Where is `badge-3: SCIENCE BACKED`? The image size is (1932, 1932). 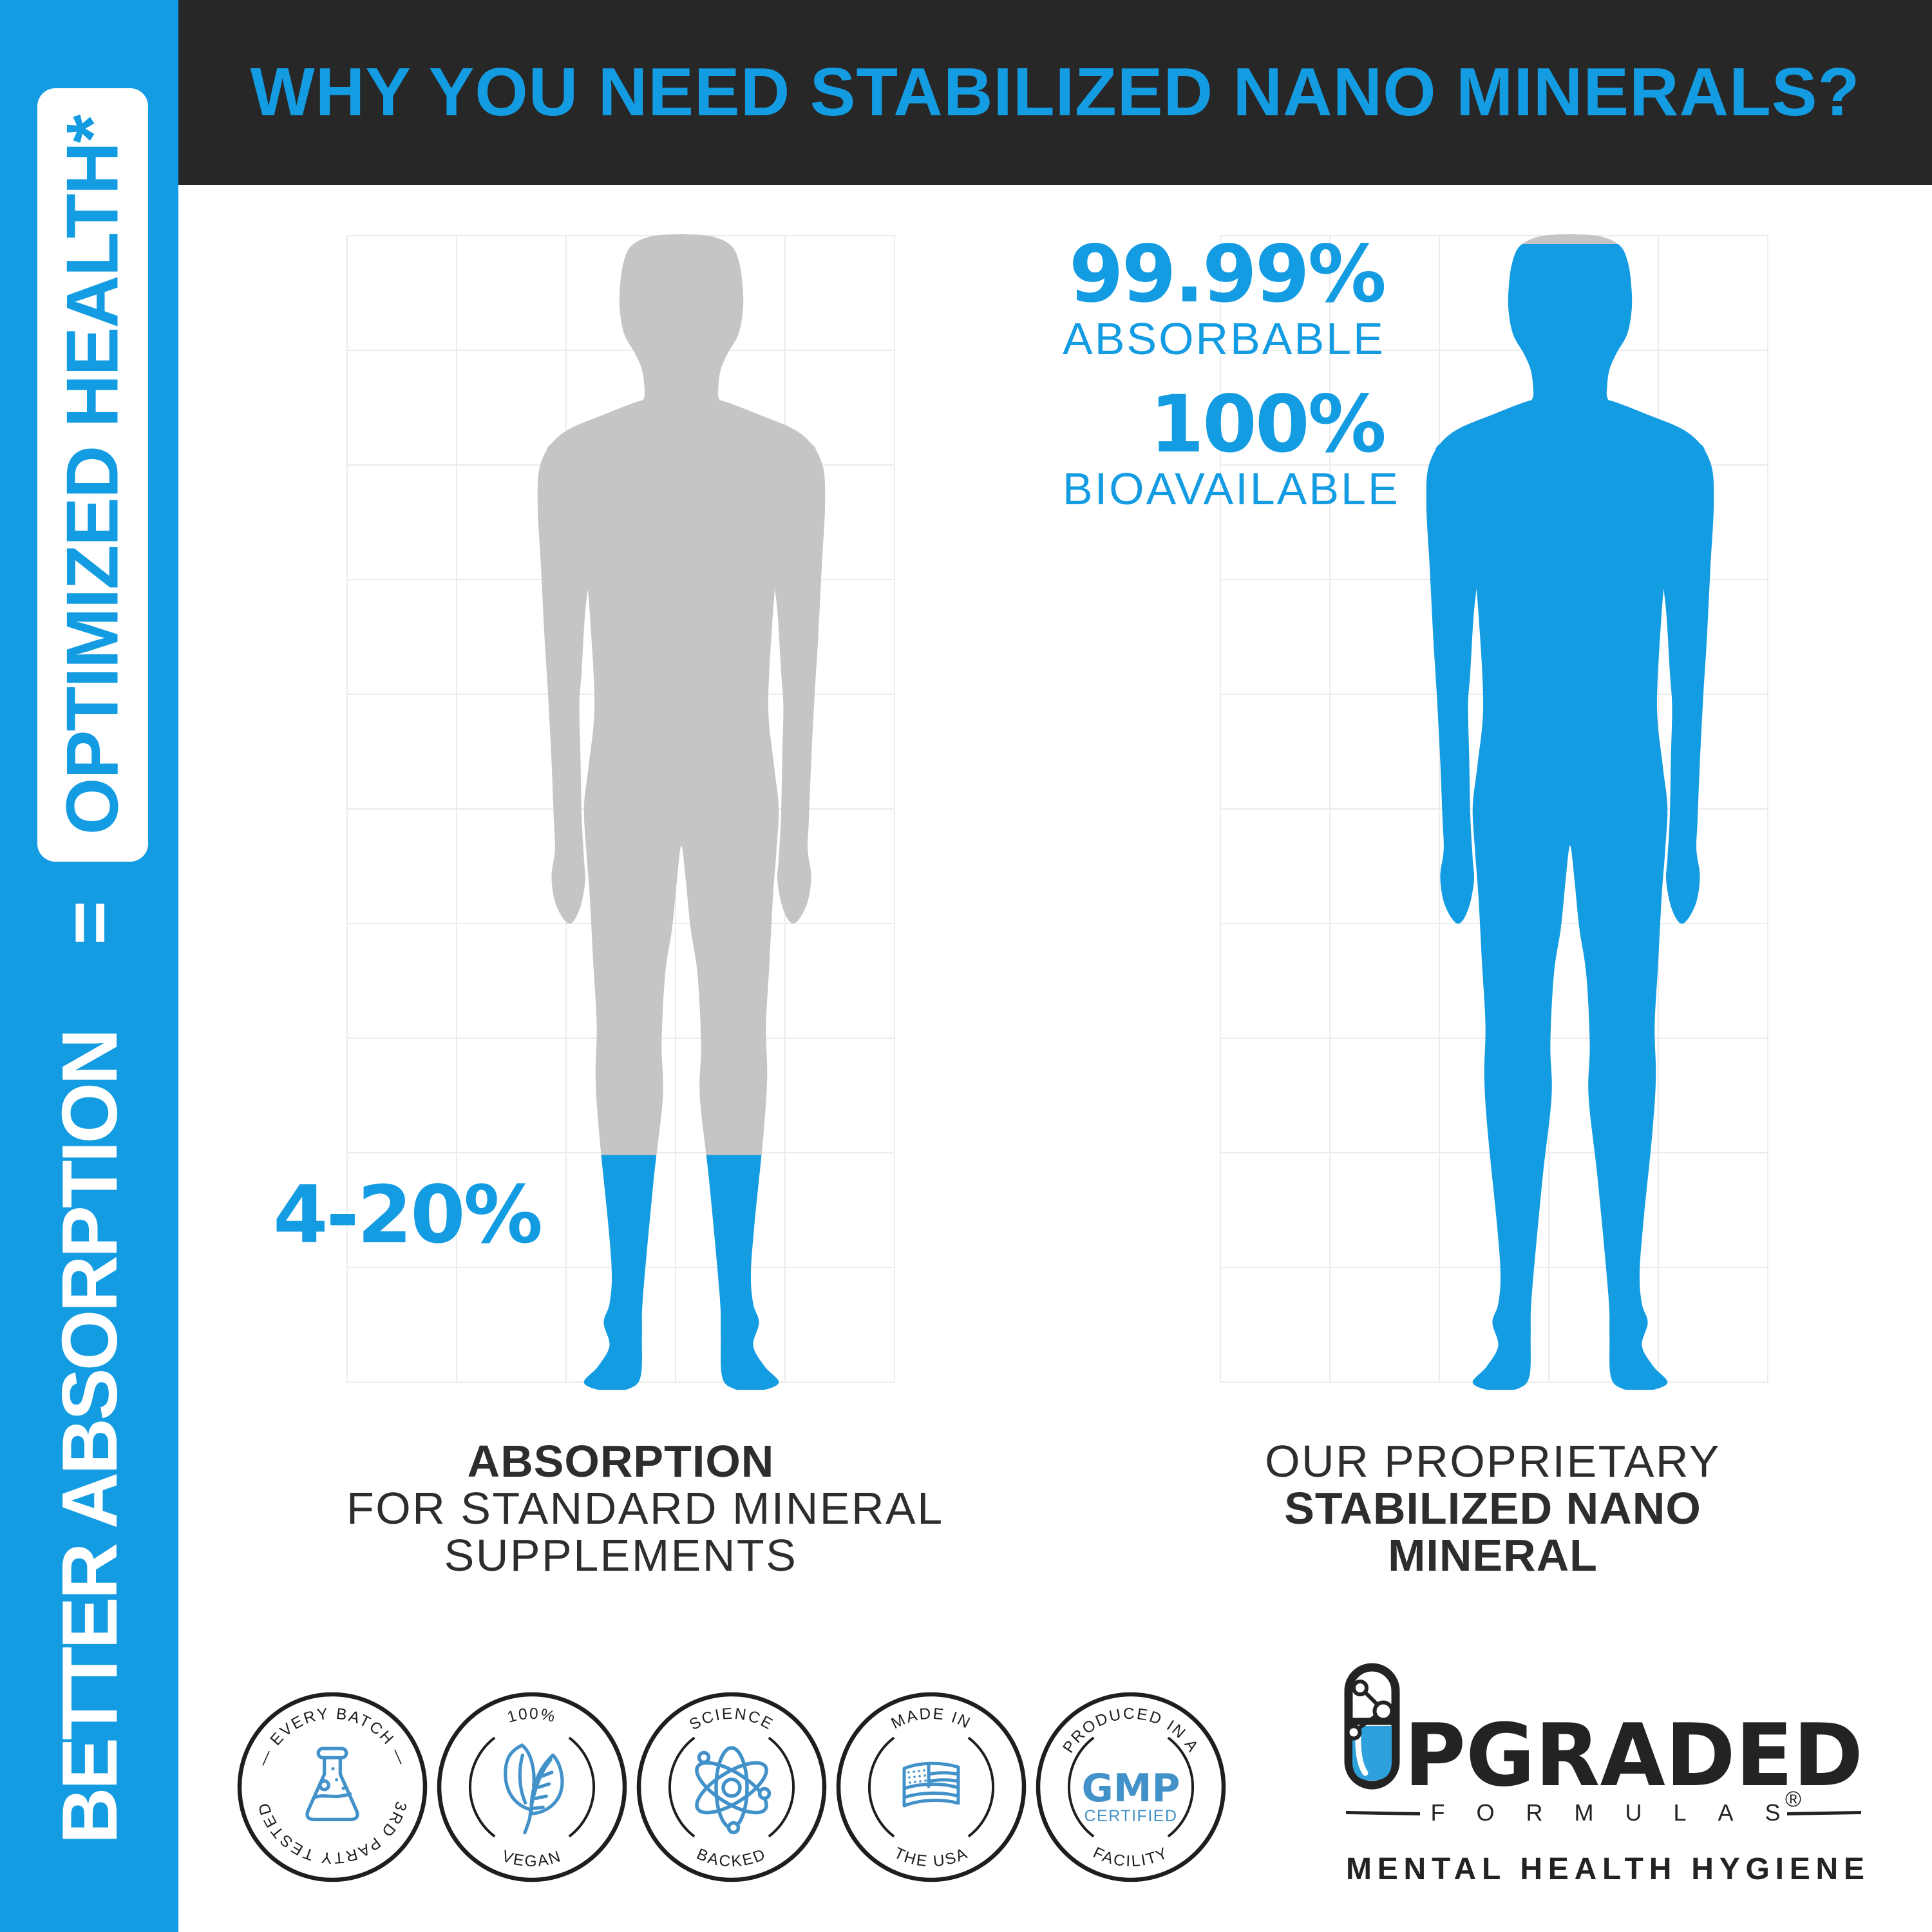
badge-3: SCIENCE BACKED is located at coordinates (731, 1787).